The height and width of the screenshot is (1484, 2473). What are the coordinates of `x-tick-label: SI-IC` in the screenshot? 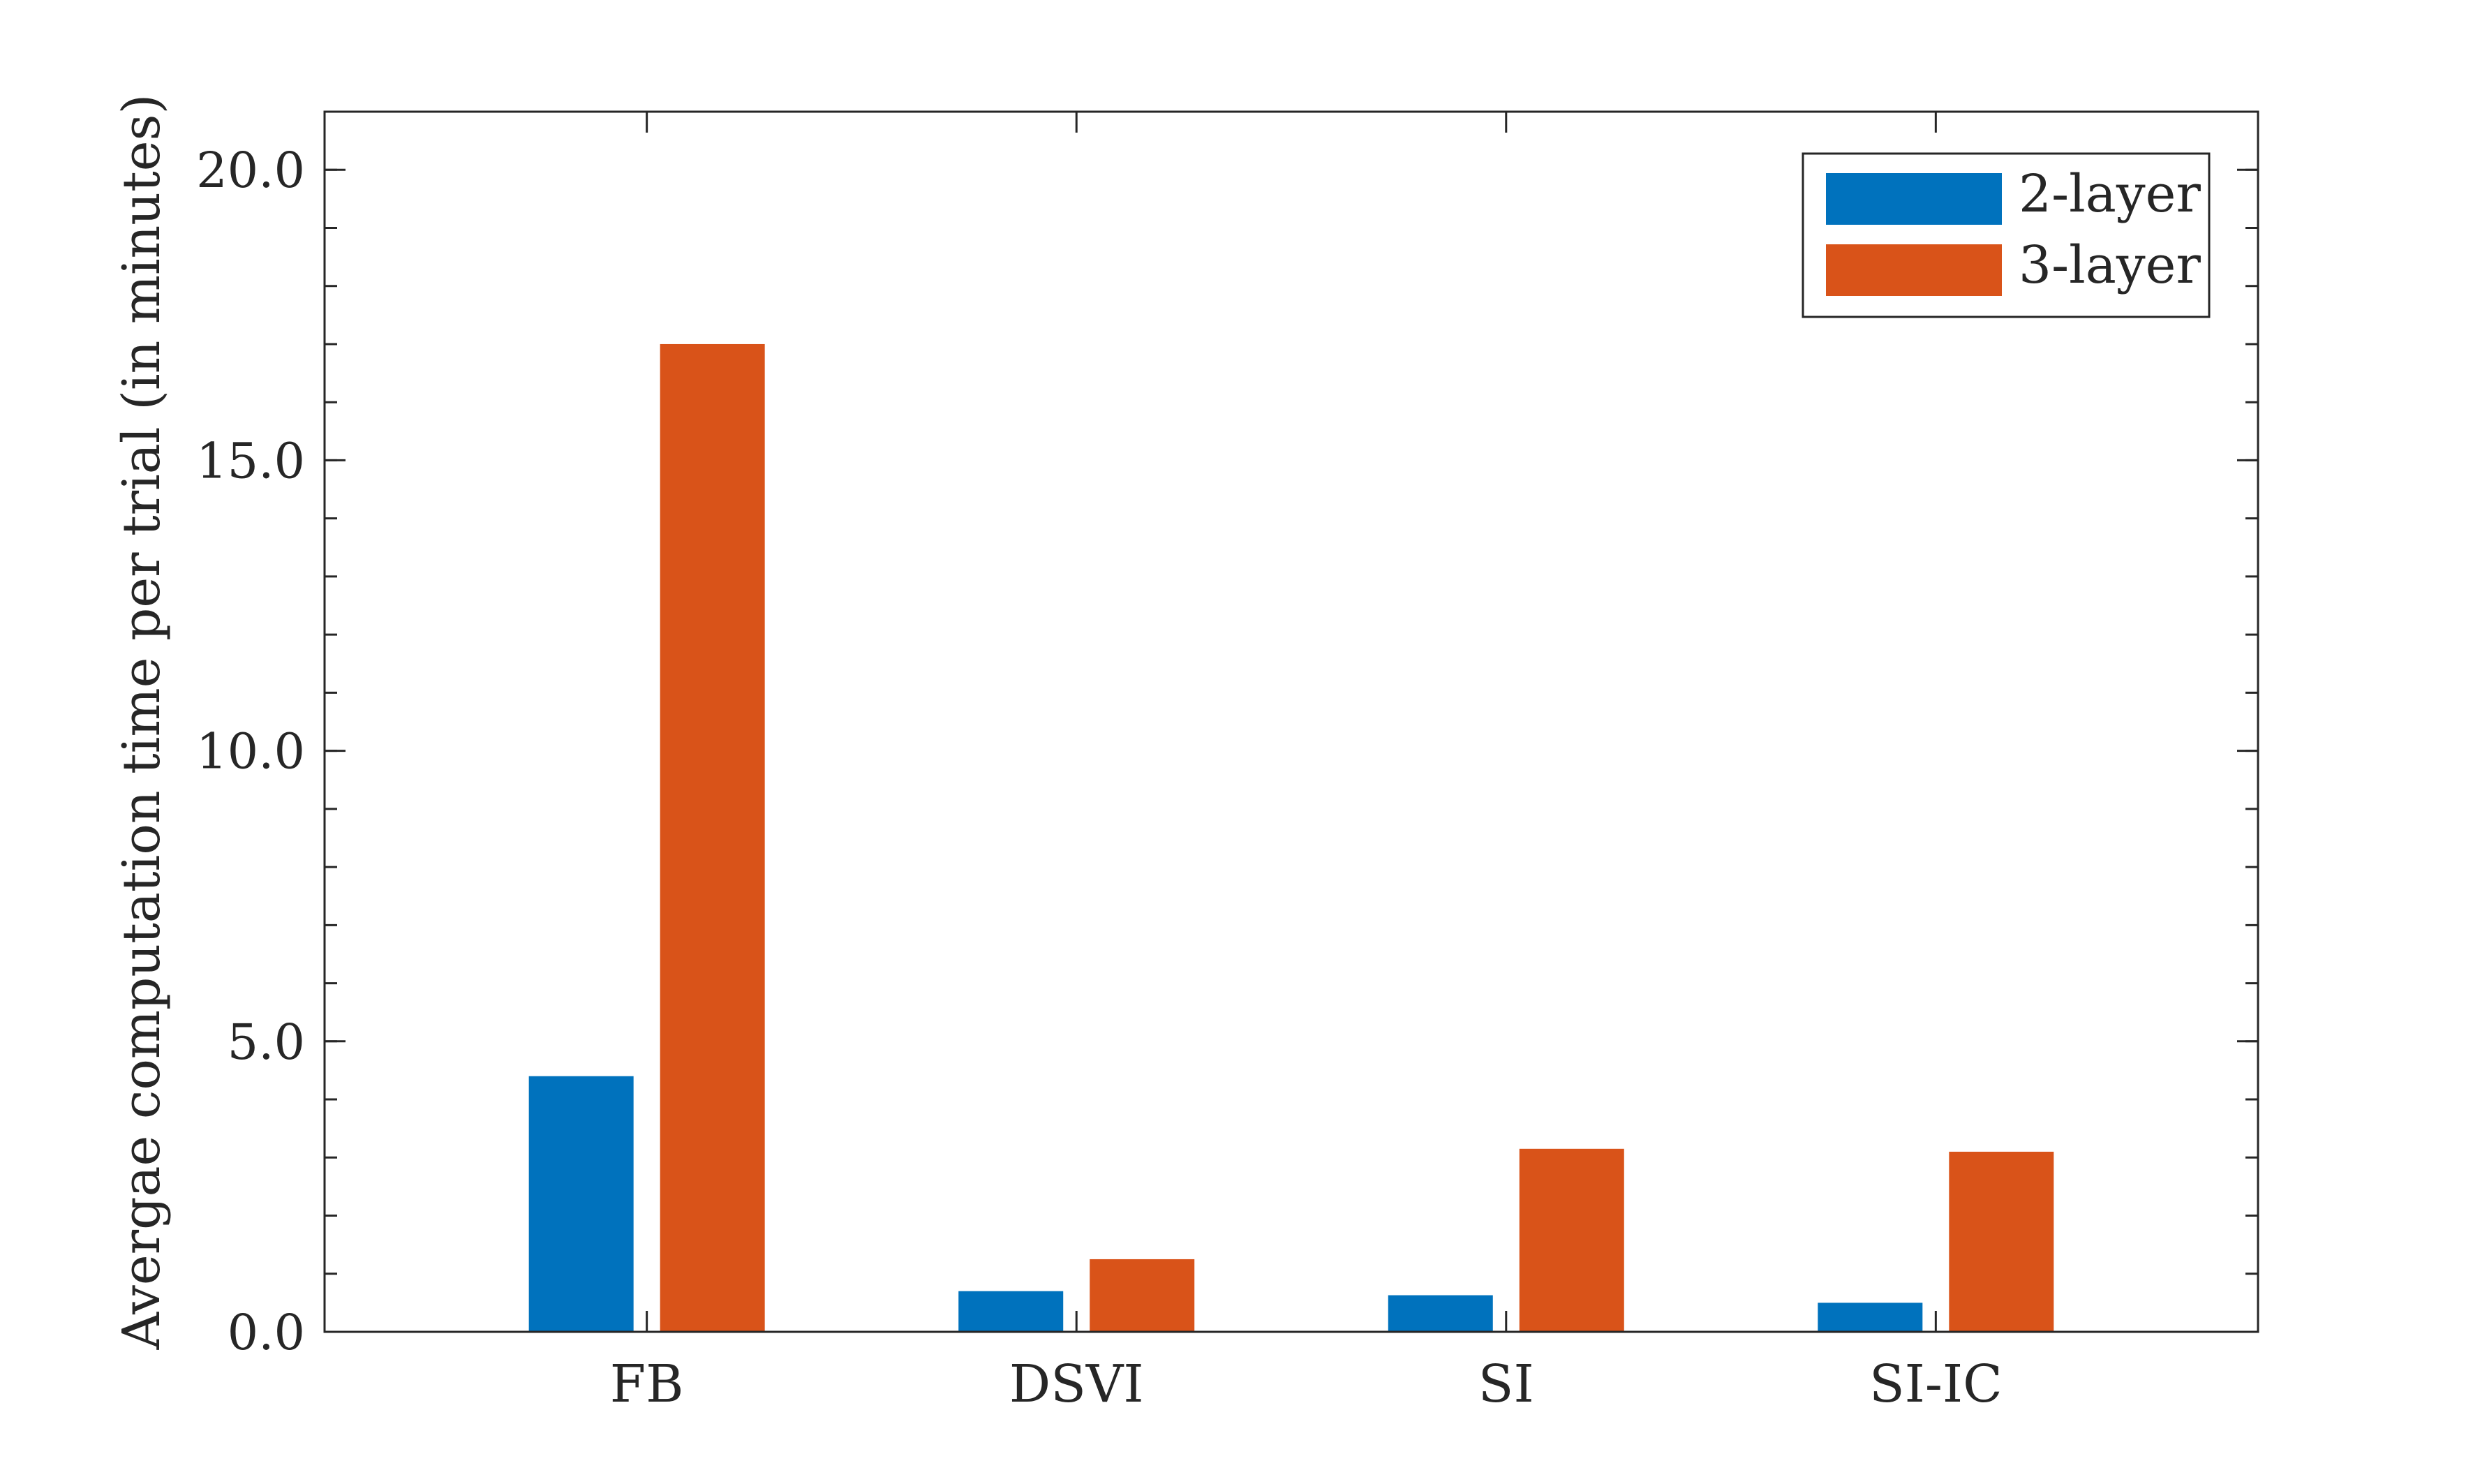 It's located at (1936, 1384).